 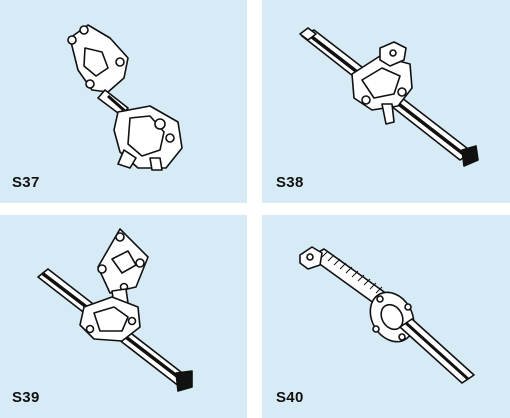 What do you see at coordinates (125, 97) in the screenshot?
I see `gearbox-mount-with-shaft-illustration` at bounding box center [125, 97].